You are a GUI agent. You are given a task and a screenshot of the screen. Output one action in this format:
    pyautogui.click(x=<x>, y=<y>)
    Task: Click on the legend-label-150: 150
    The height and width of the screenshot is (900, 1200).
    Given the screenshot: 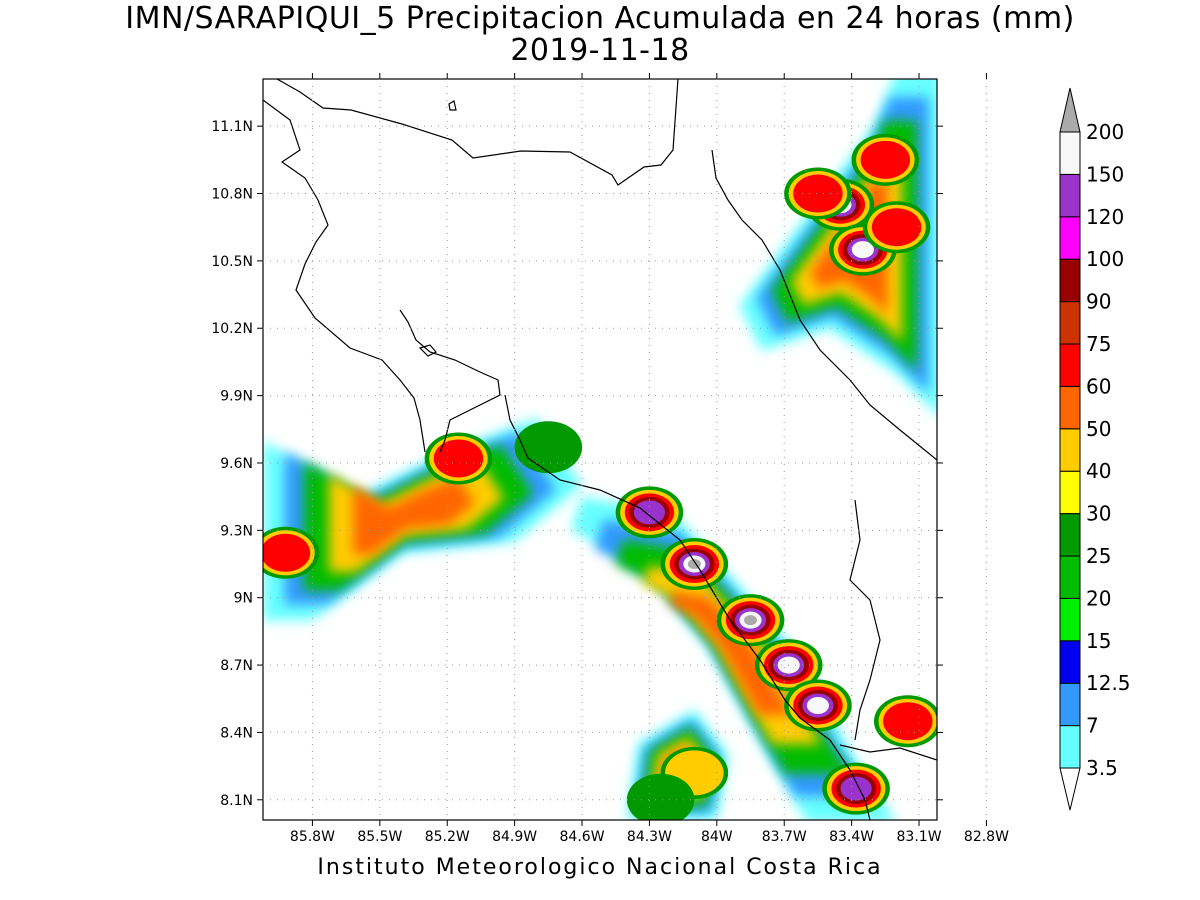 What is the action you would take?
    pyautogui.click(x=1105, y=174)
    